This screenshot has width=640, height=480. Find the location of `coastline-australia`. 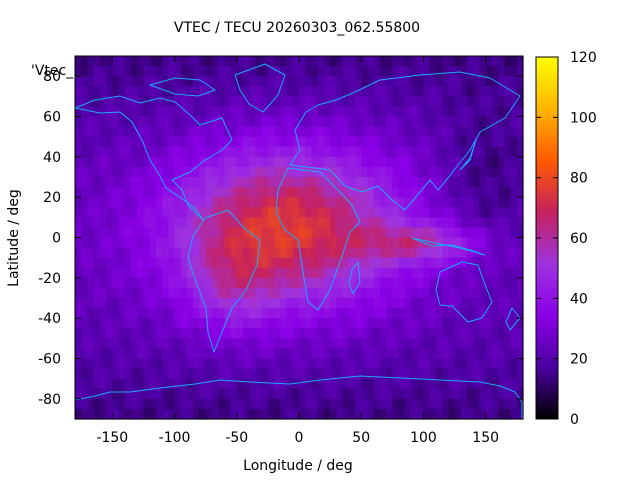

coastline-australia is located at coordinates (464, 292).